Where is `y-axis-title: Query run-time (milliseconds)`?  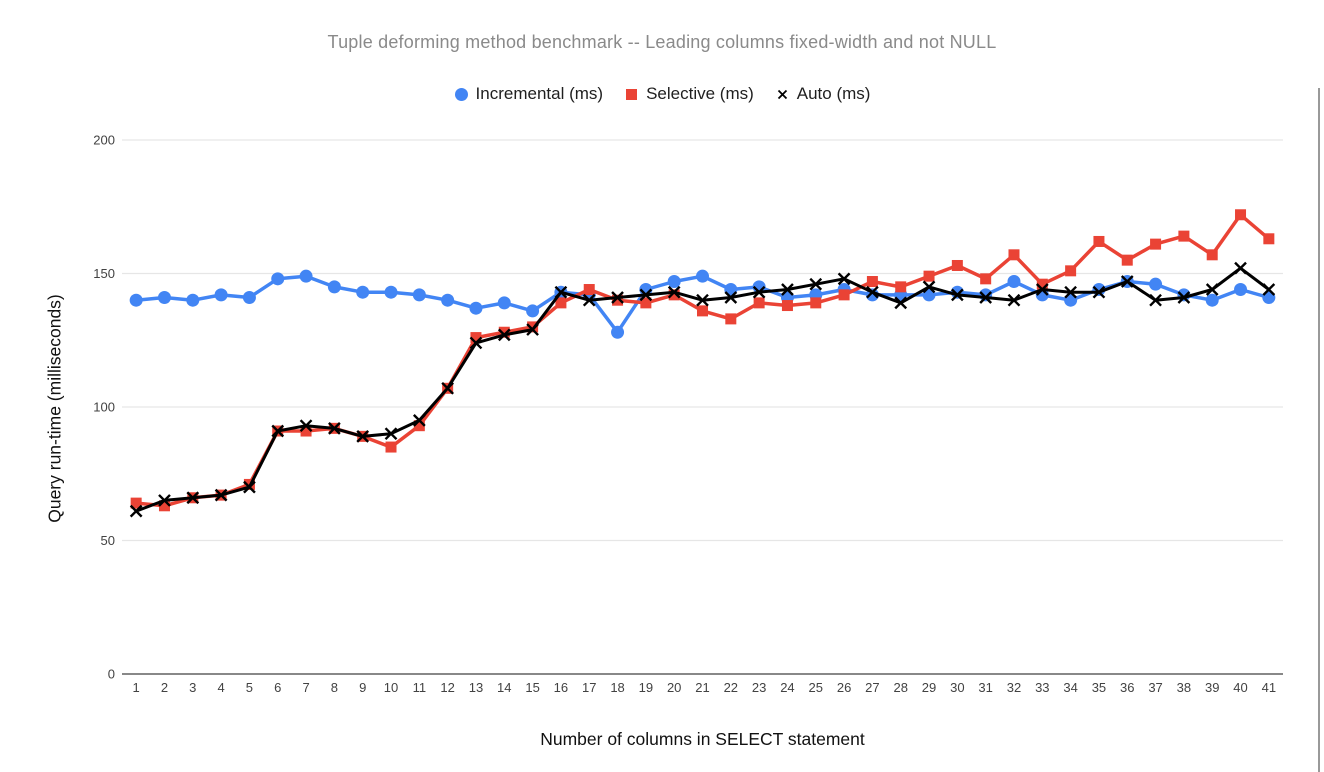 y-axis-title: Query run-time (milliseconds) is located at coordinates (54, 408).